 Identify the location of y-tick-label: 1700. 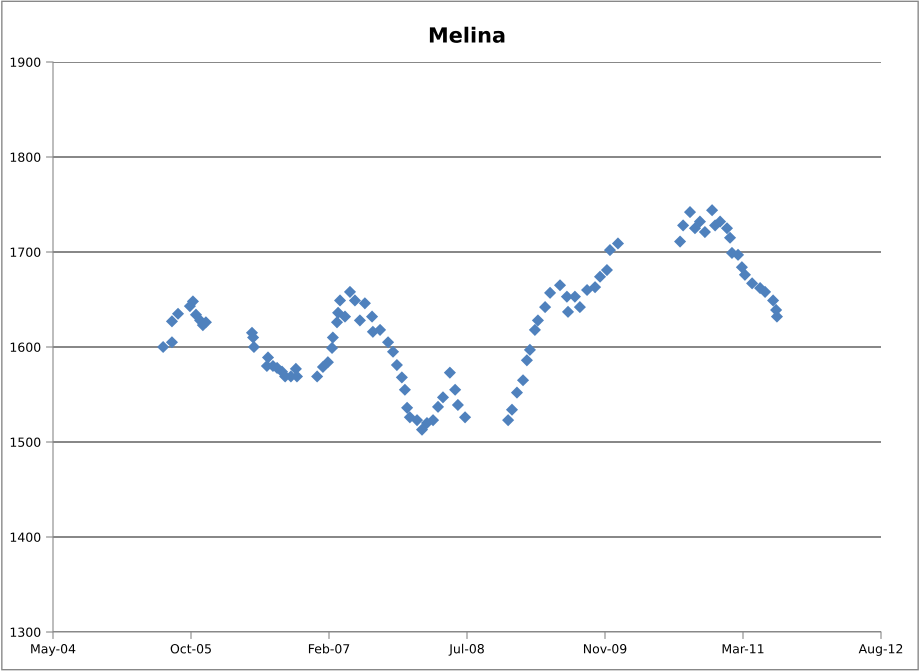
(25, 252).